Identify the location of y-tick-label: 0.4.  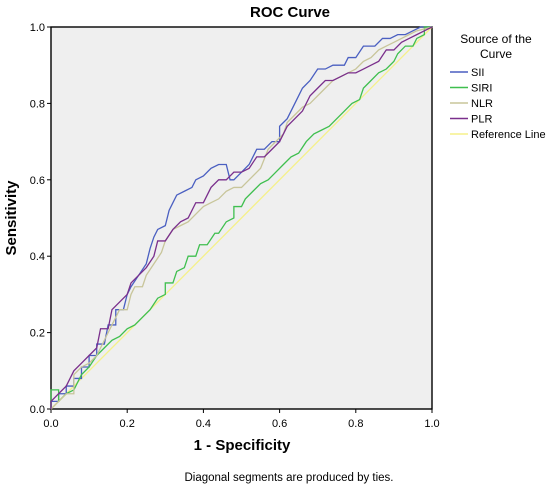
(37, 257).